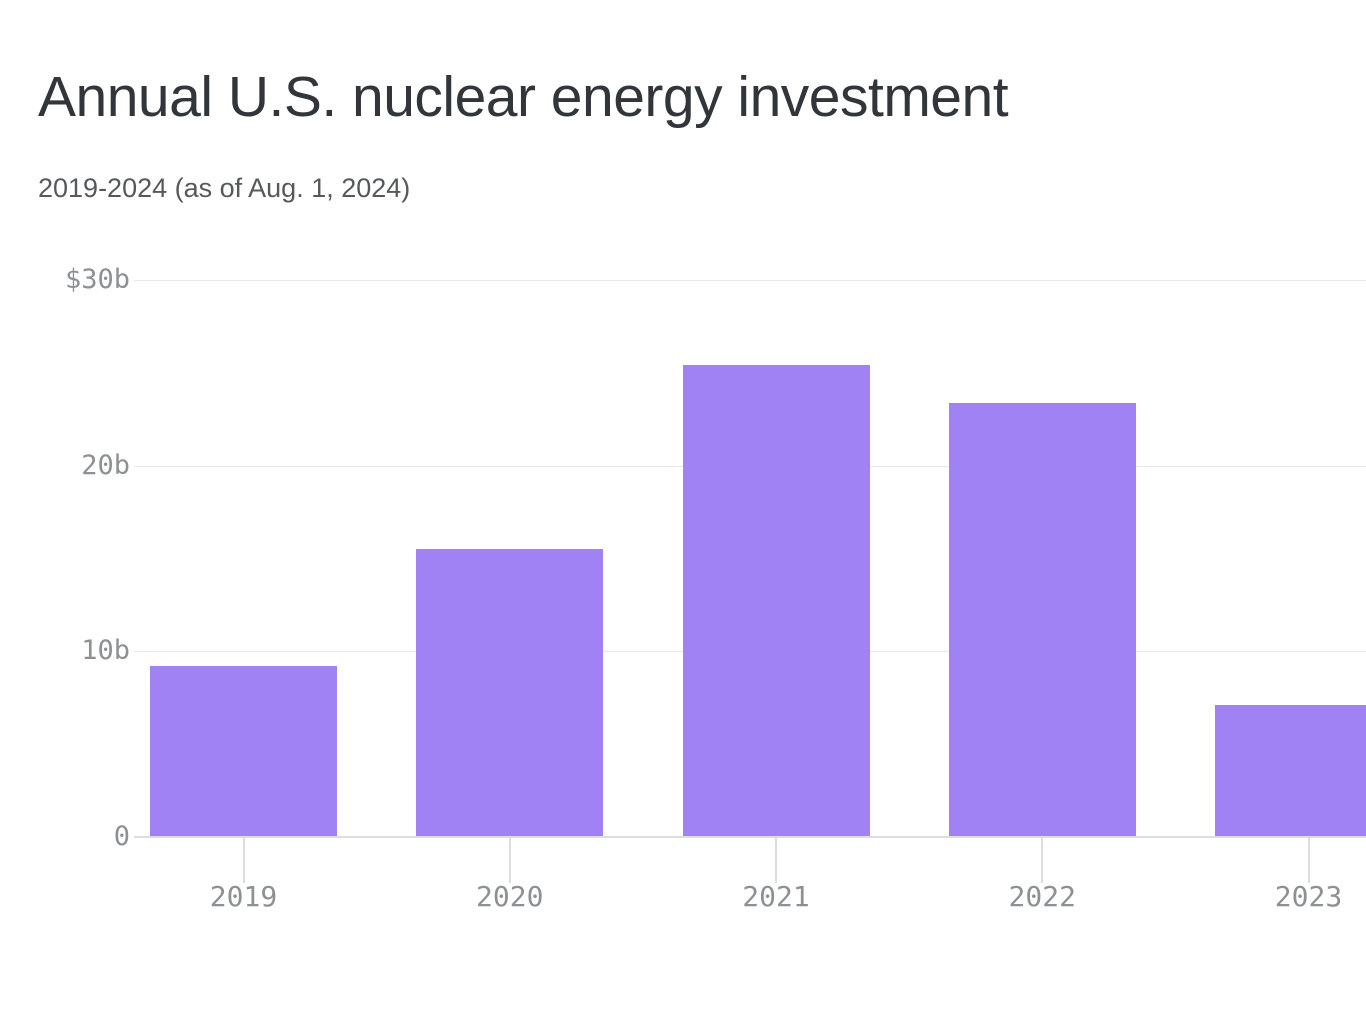  I want to click on bar-2022, so click(1042, 619).